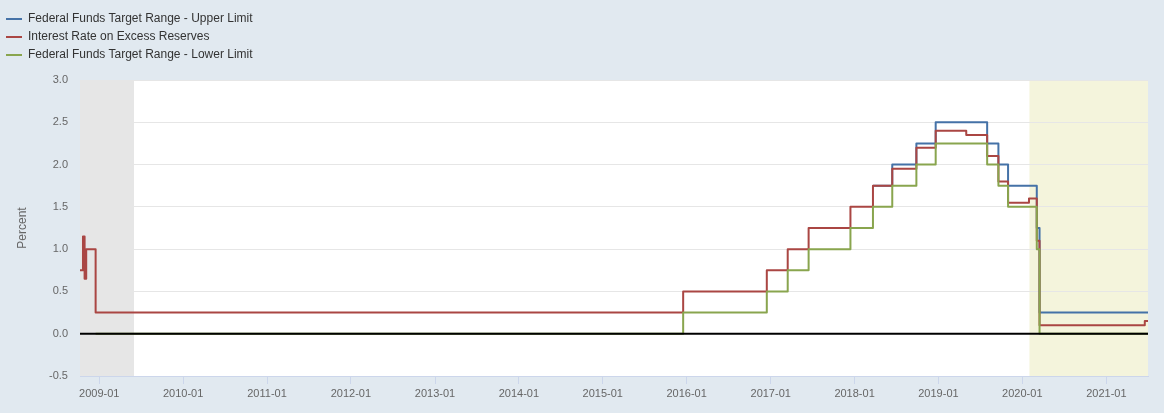 This screenshot has height=413, width=1164. I want to click on legend-label: Interest Rate on Excess Reserves, so click(119, 36).